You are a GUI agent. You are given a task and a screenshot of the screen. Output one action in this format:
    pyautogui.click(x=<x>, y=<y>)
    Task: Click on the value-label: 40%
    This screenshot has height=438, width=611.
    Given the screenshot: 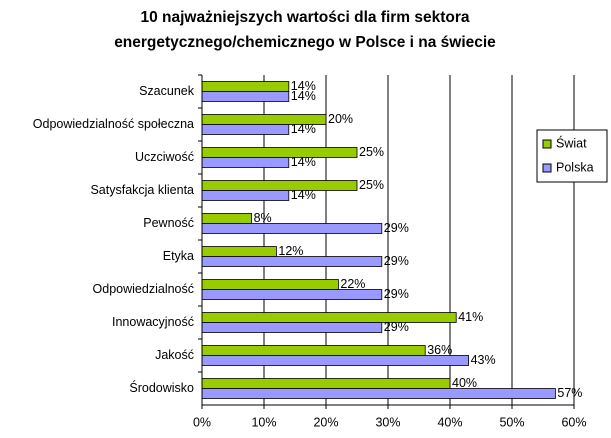 What is the action you would take?
    pyautogui.click(x=464, y=383)
    